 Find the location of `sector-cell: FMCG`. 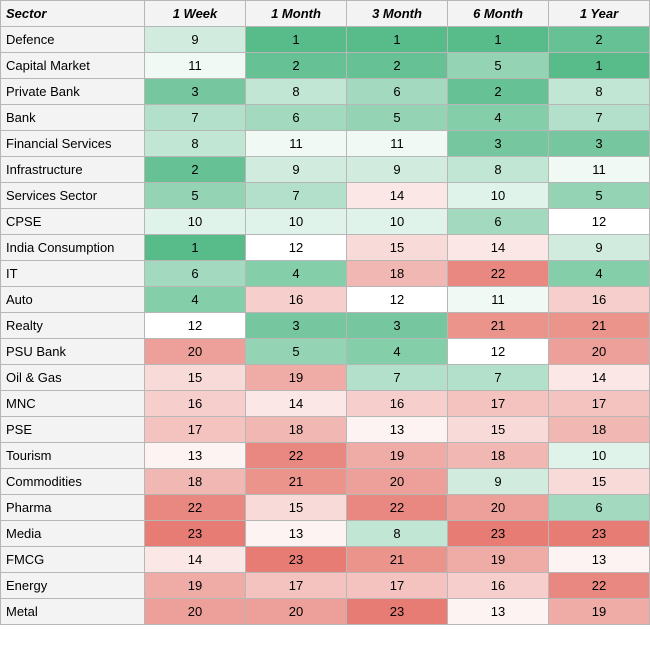

sector-cell: FMCG is located at coordinates (72, 559).